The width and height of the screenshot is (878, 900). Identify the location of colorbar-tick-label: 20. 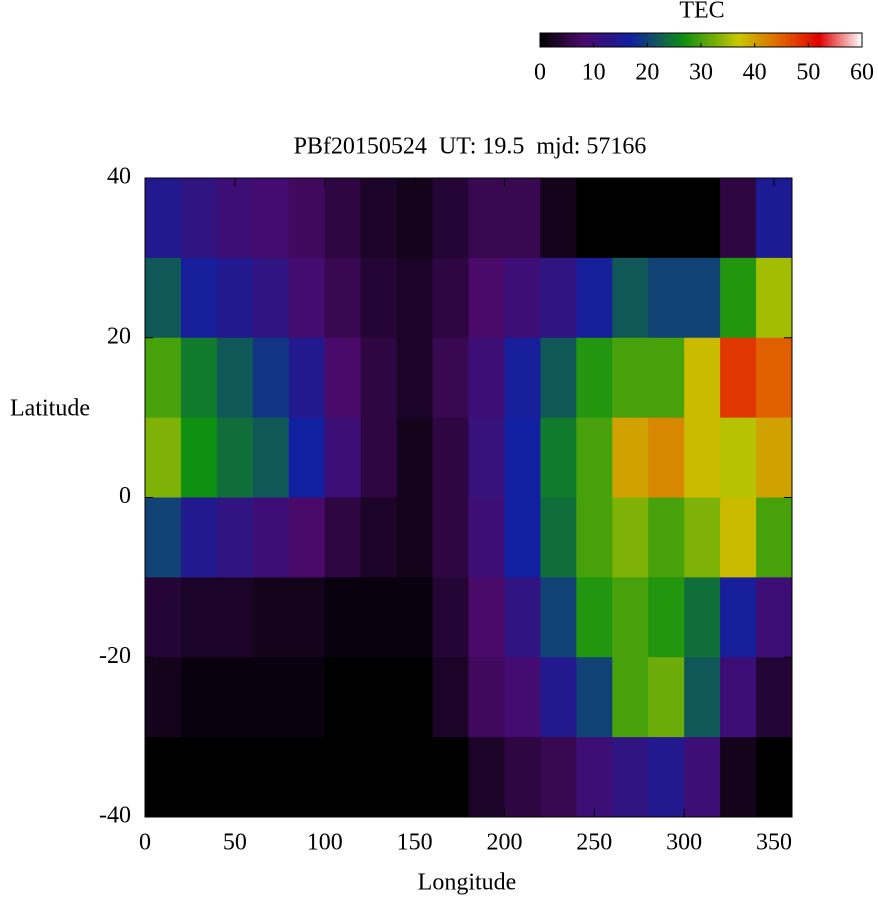
(647, 73).